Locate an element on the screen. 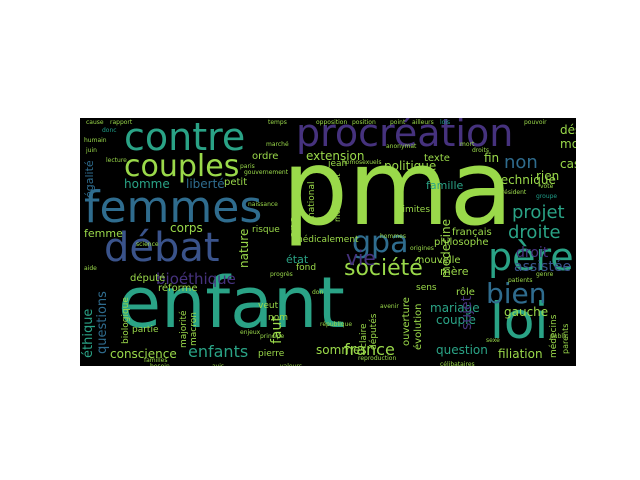 This screenshot has height=480, width=640. word-fin: fin is located at coordinates (492, 158).